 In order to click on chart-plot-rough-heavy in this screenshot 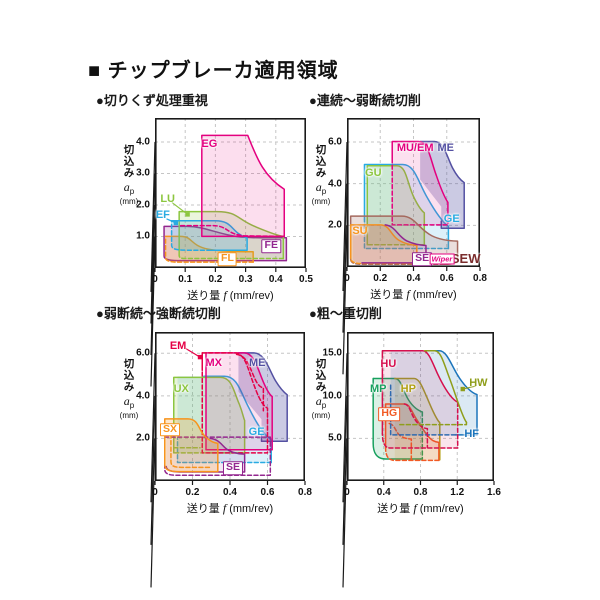, I will do `click(418, 460)`.